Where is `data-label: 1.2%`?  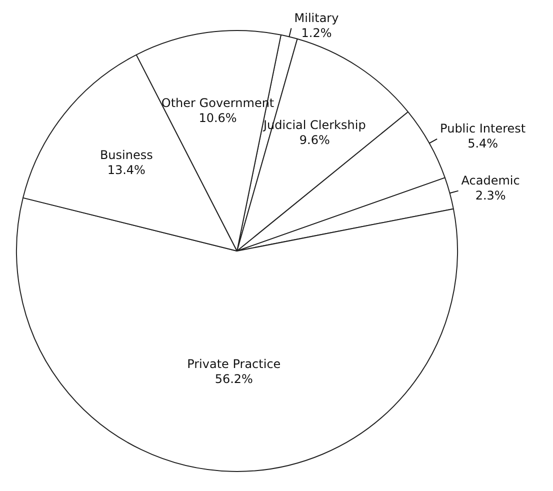 data-label: 1.2% is located at coordinates (316, 33).